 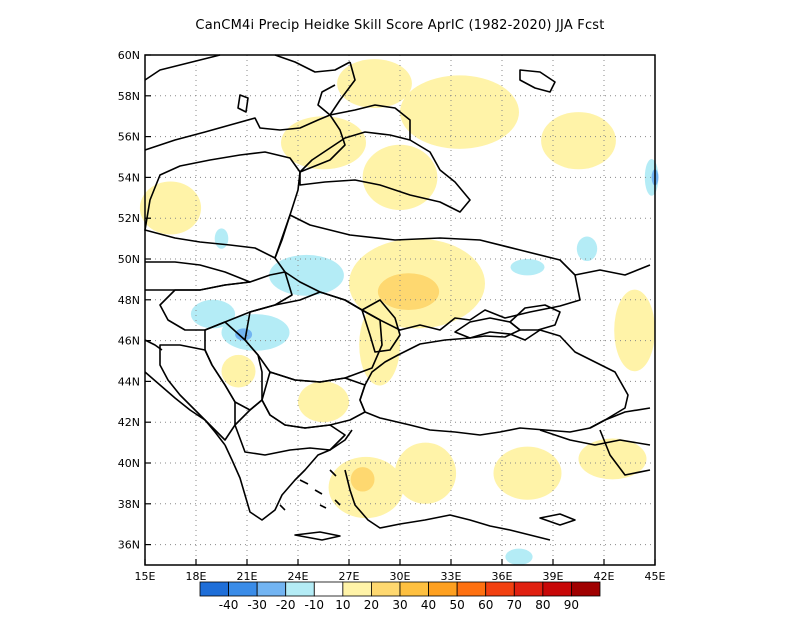 I want to click on colorbar-label: -20, so click(x=286, y=605).